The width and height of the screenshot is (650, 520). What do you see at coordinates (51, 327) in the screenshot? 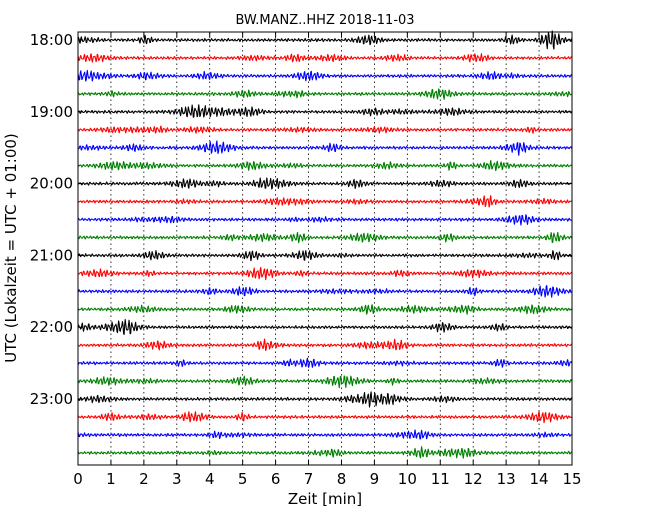
I see `y-tick-label: 22:00` at bounding box center [51, 327].